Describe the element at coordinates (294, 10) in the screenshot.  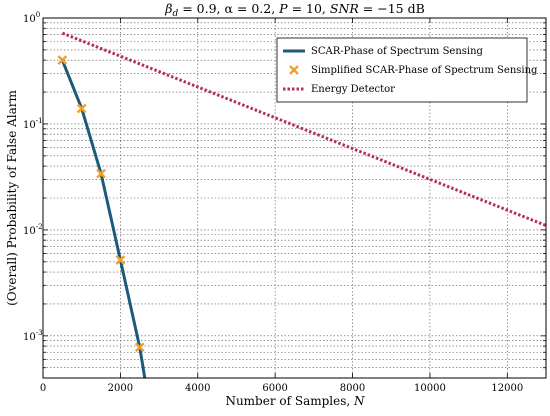
I see `chart-title: βd = 0.9, α = 0.2, P = 10, SNR = −15 dB` at that location.